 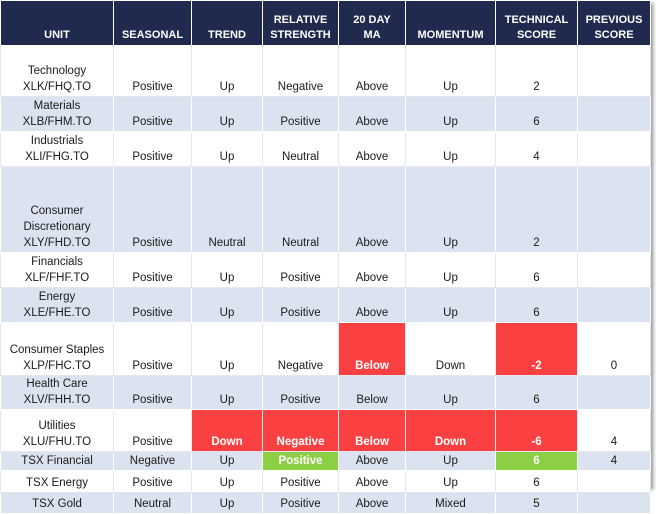 What do you see at coordinates (57, 442) in the screenshot?
I see `unit-text: XLU/FHU.TO` at bounding box center [57, 442].